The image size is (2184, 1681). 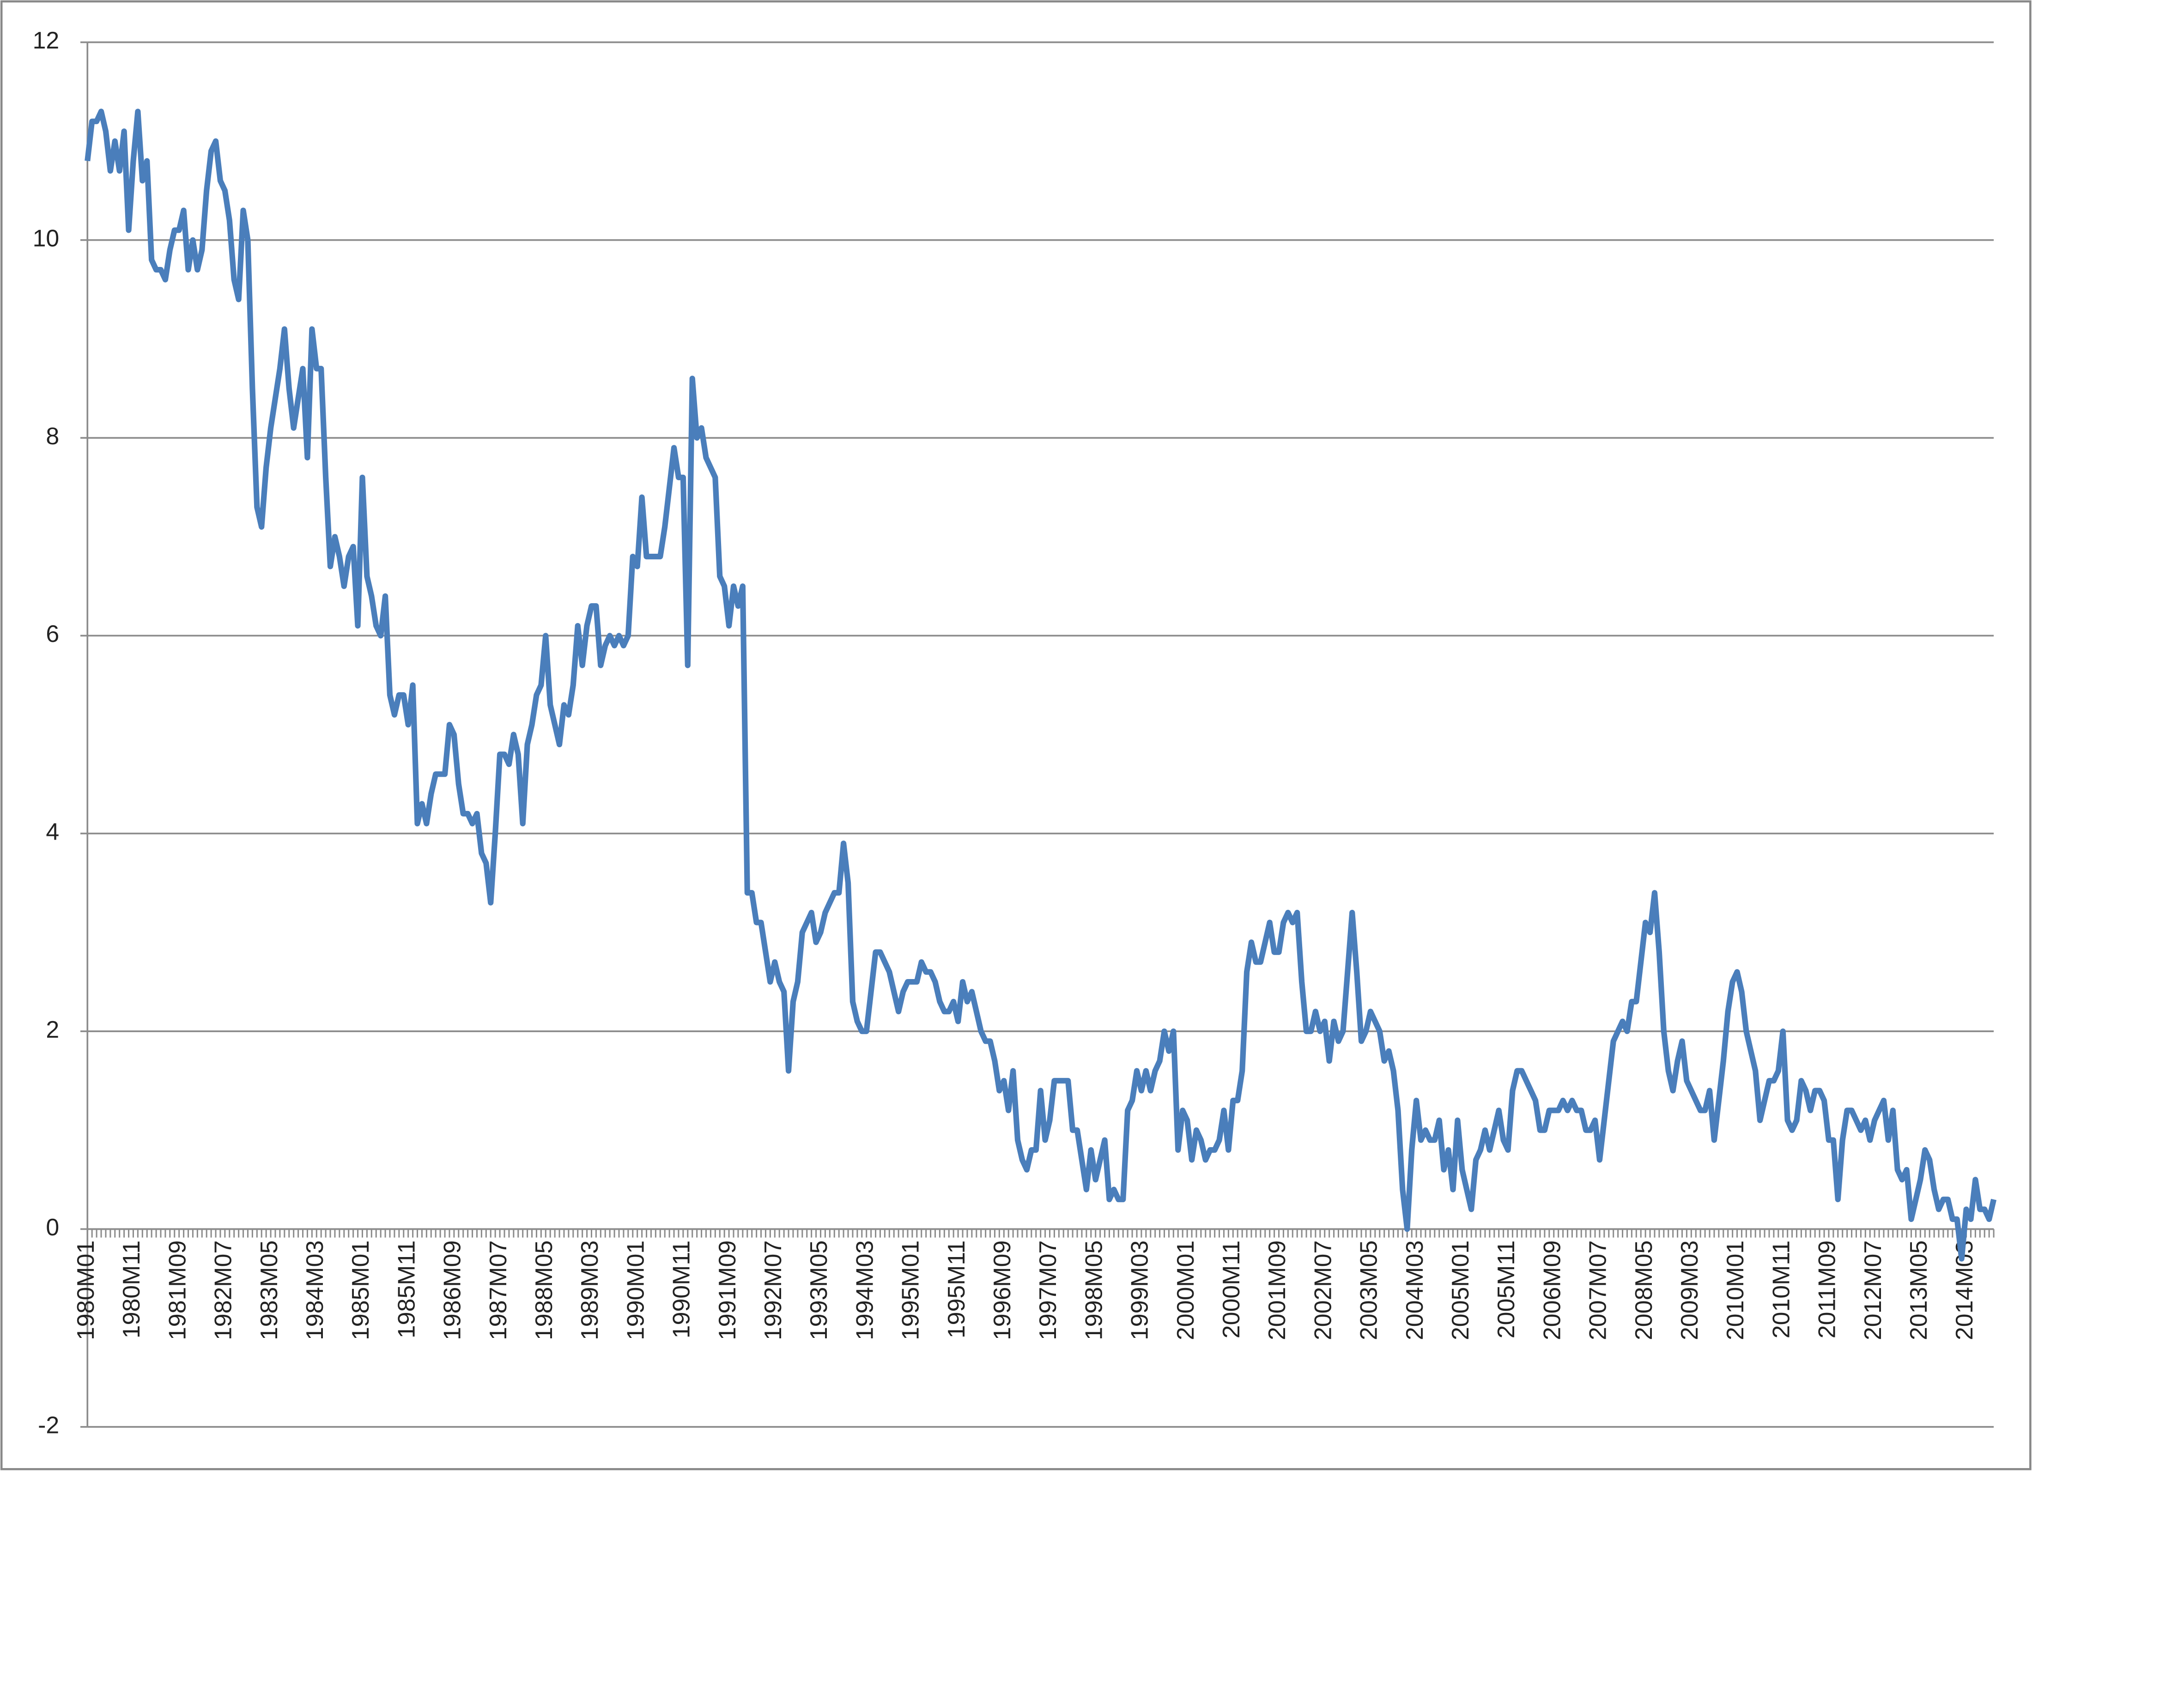 What do you see at coordinates (177, 1290) in the screenshot?
I see `x-tick-label: 1981M09` at bounding box center [177, 1290].